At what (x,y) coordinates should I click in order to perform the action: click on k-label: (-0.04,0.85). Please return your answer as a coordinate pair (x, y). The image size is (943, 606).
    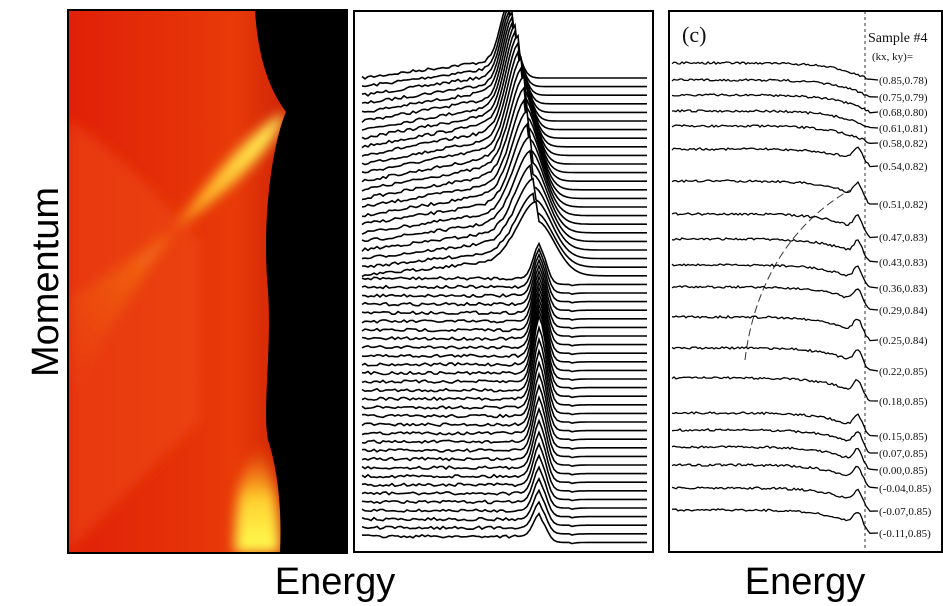
    Looking at the image, I should click on (905, 489).